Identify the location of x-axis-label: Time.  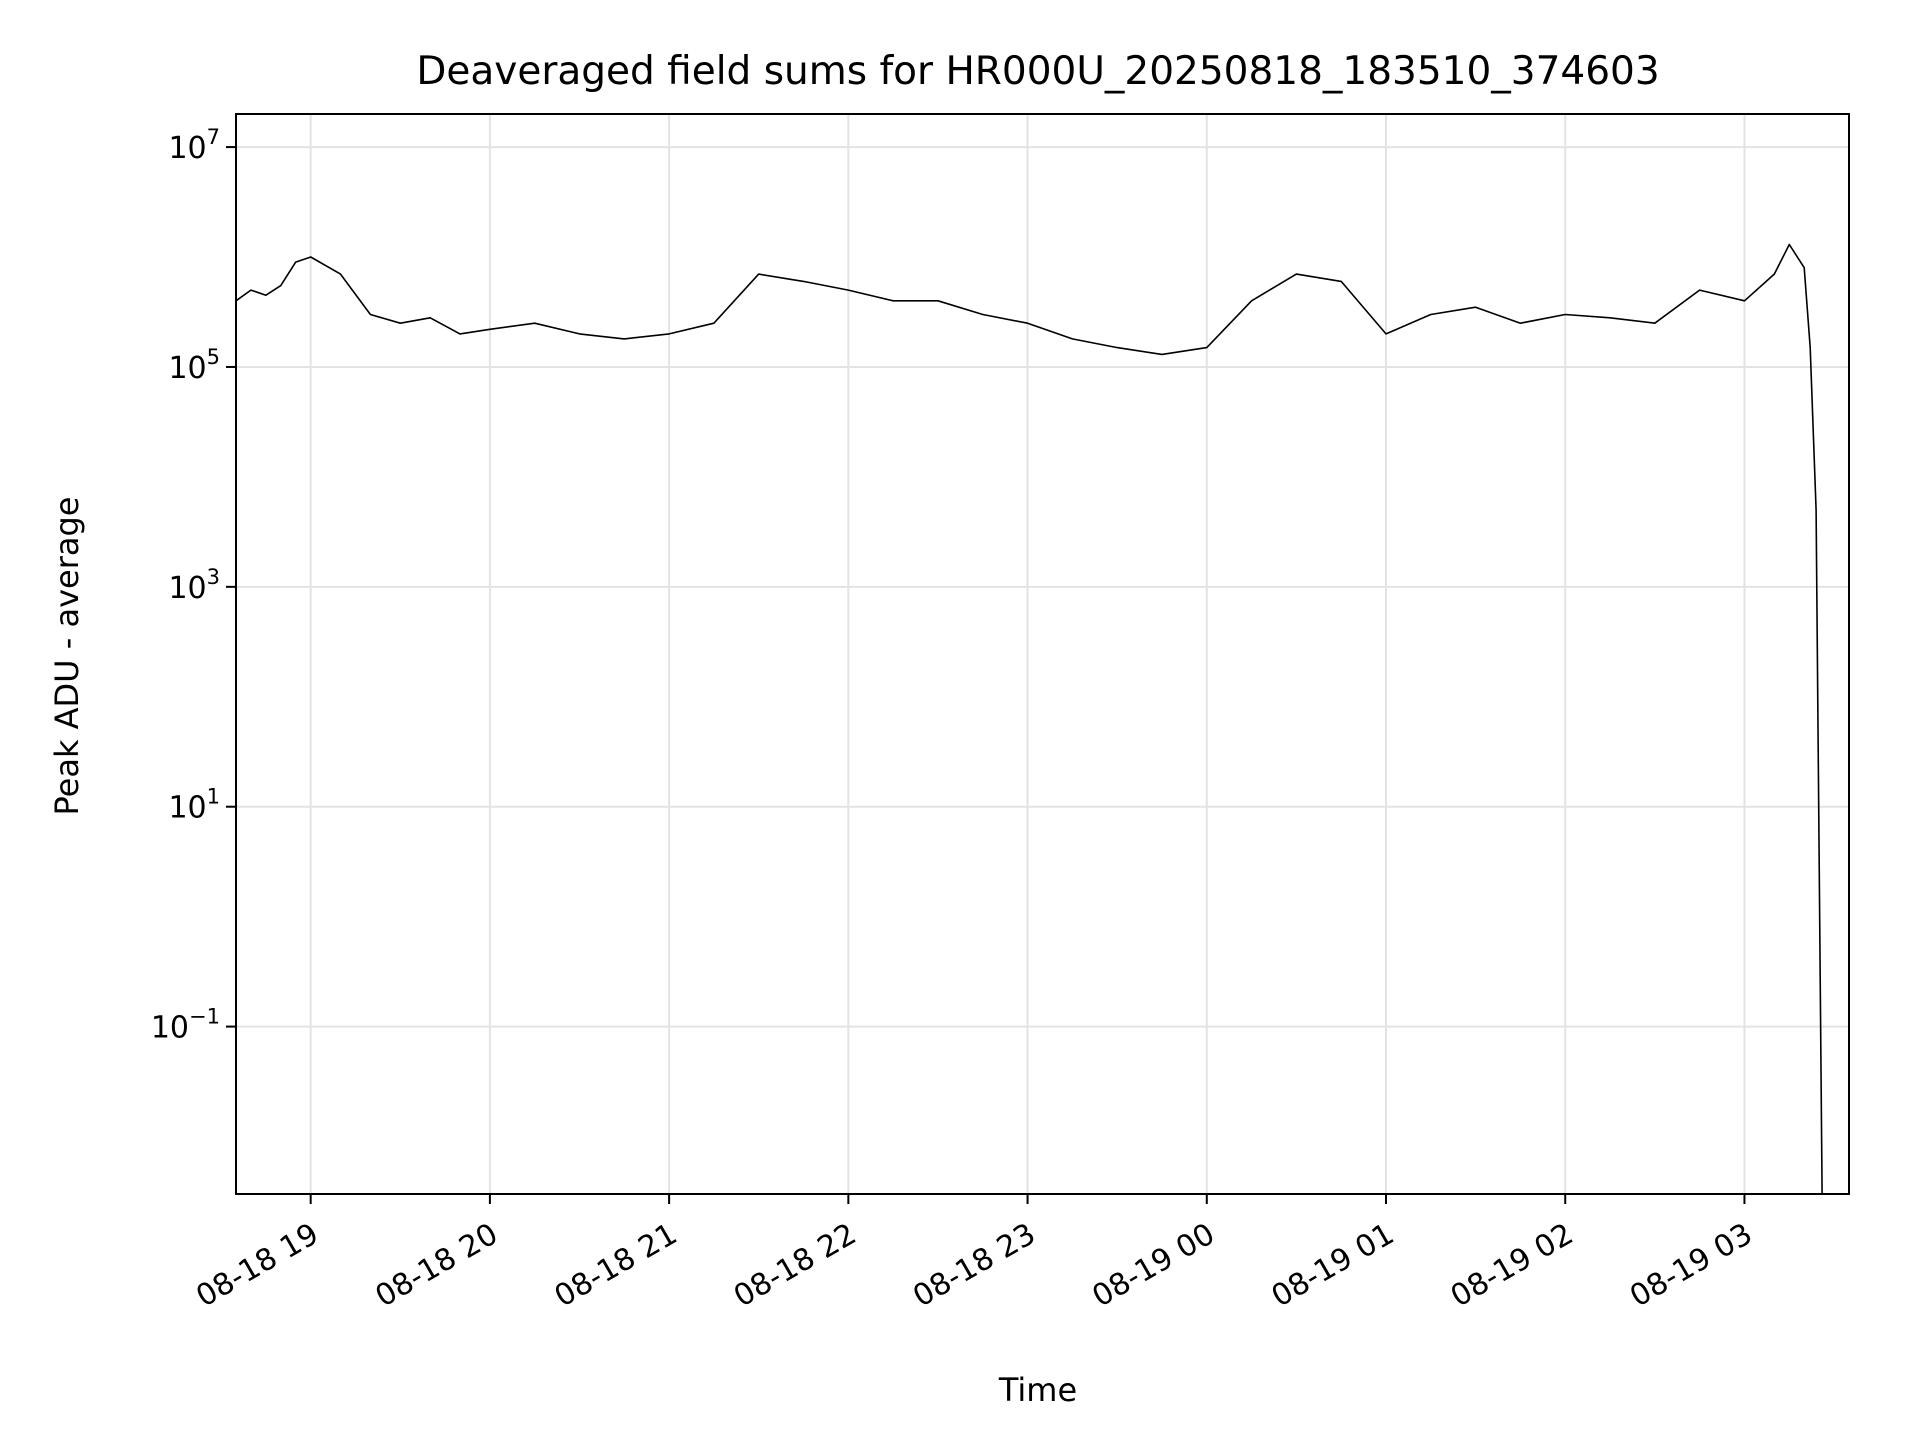
(1037, 1390).